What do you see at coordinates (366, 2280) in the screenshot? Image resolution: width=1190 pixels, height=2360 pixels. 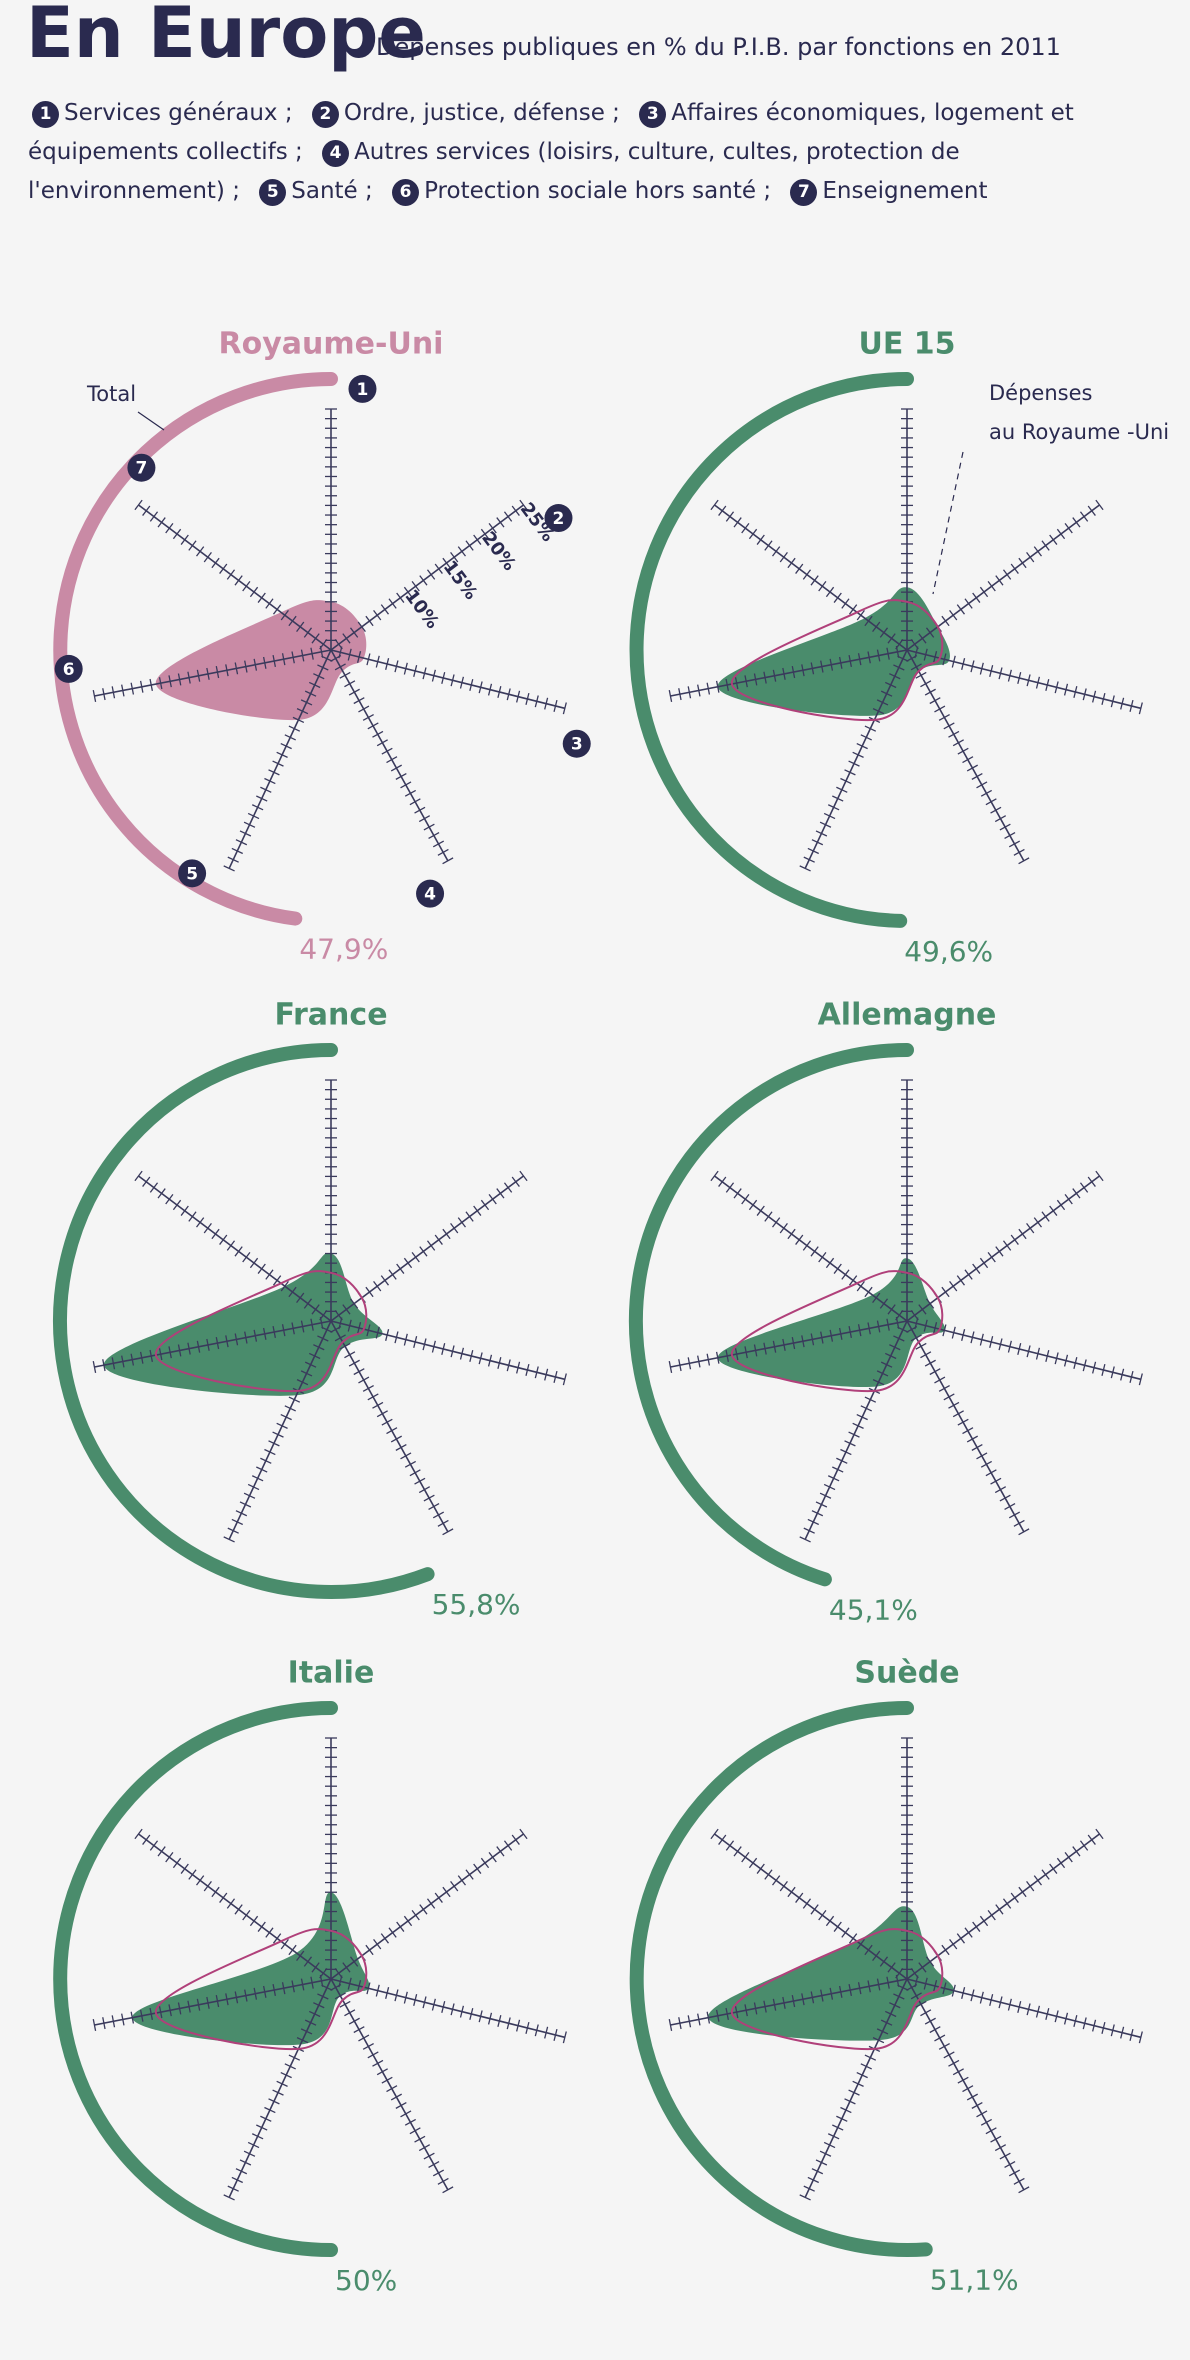 I see `total-label: 50%` at bounding box center [366, 2280].